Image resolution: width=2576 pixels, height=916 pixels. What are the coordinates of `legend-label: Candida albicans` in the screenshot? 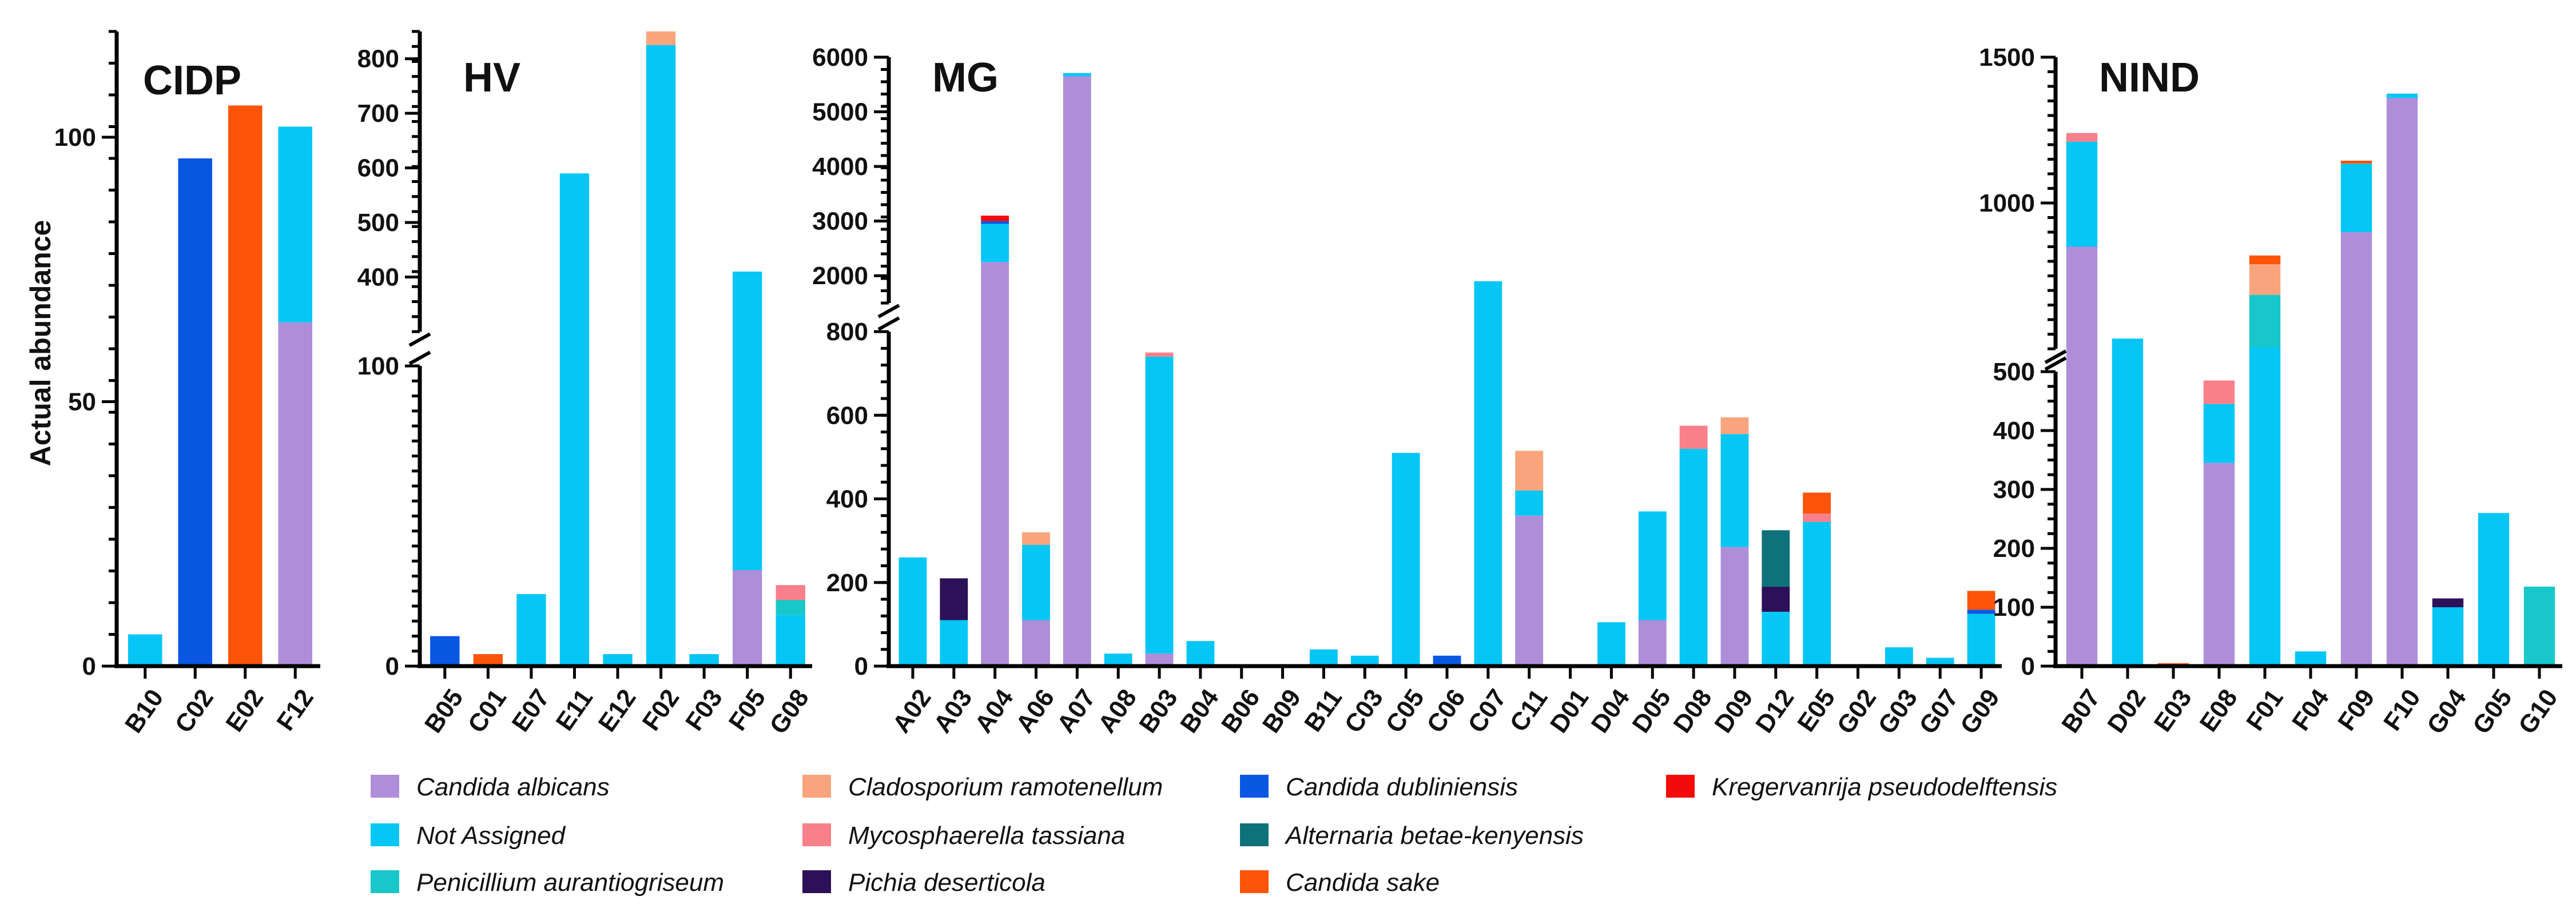 It's located at (513, 787).